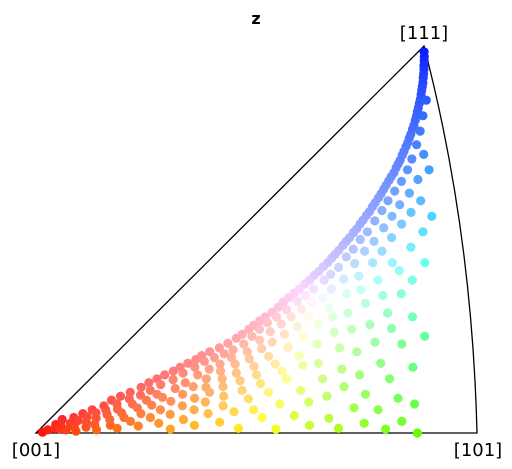 The width and height of the screenshot is (512, 469). Describe the element at coordinates (255, 18) in the screenshot. I see `chart-title: z` at that location.